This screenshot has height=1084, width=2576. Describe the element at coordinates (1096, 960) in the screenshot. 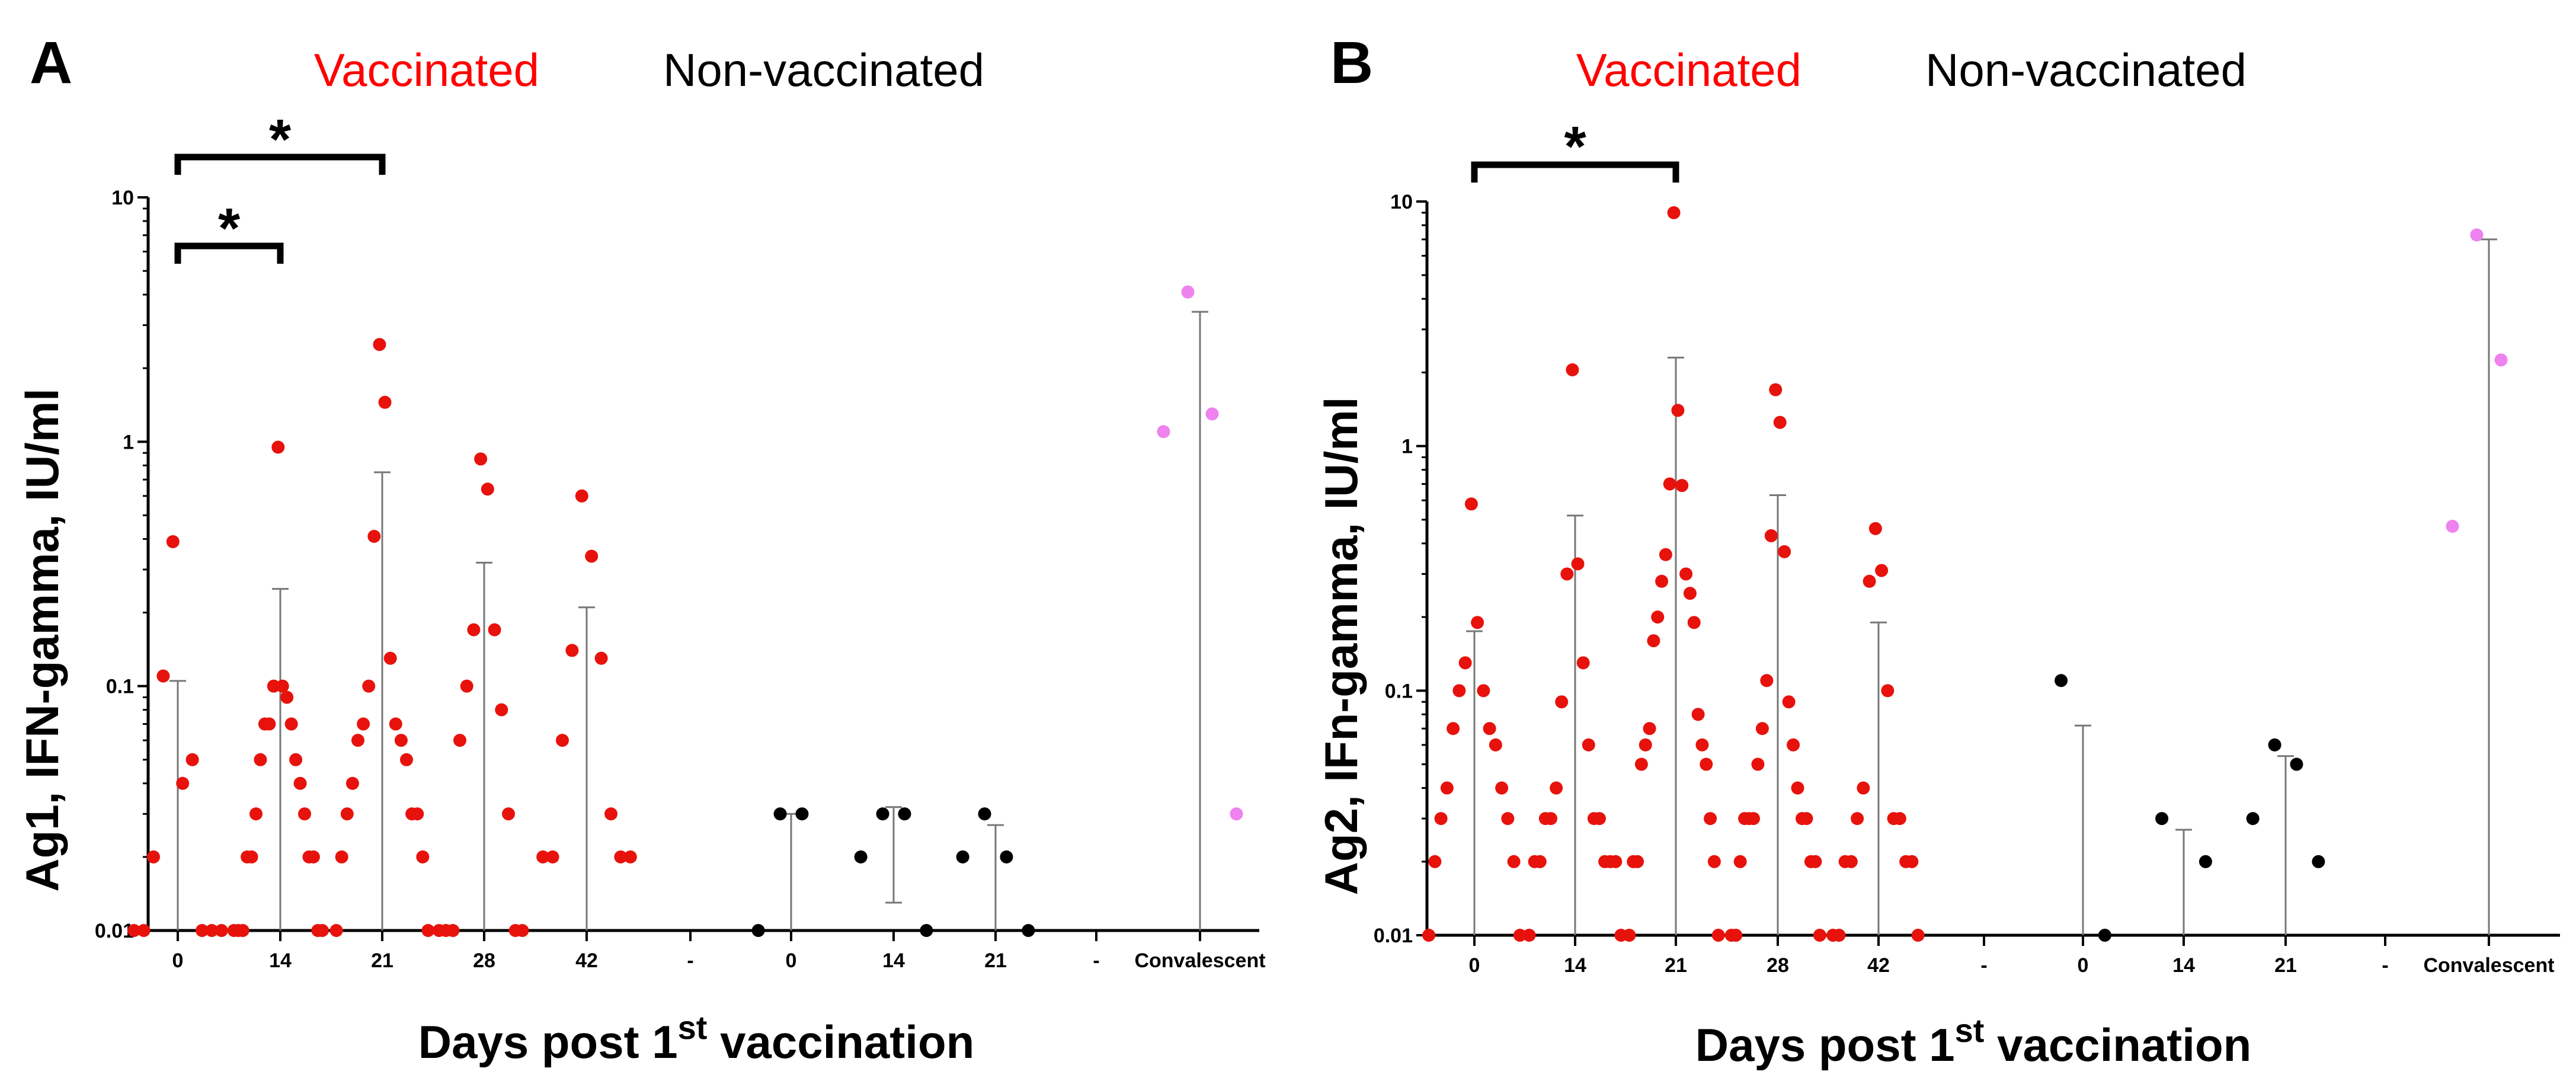

I see `panel-a-x-tick: -` at that location.